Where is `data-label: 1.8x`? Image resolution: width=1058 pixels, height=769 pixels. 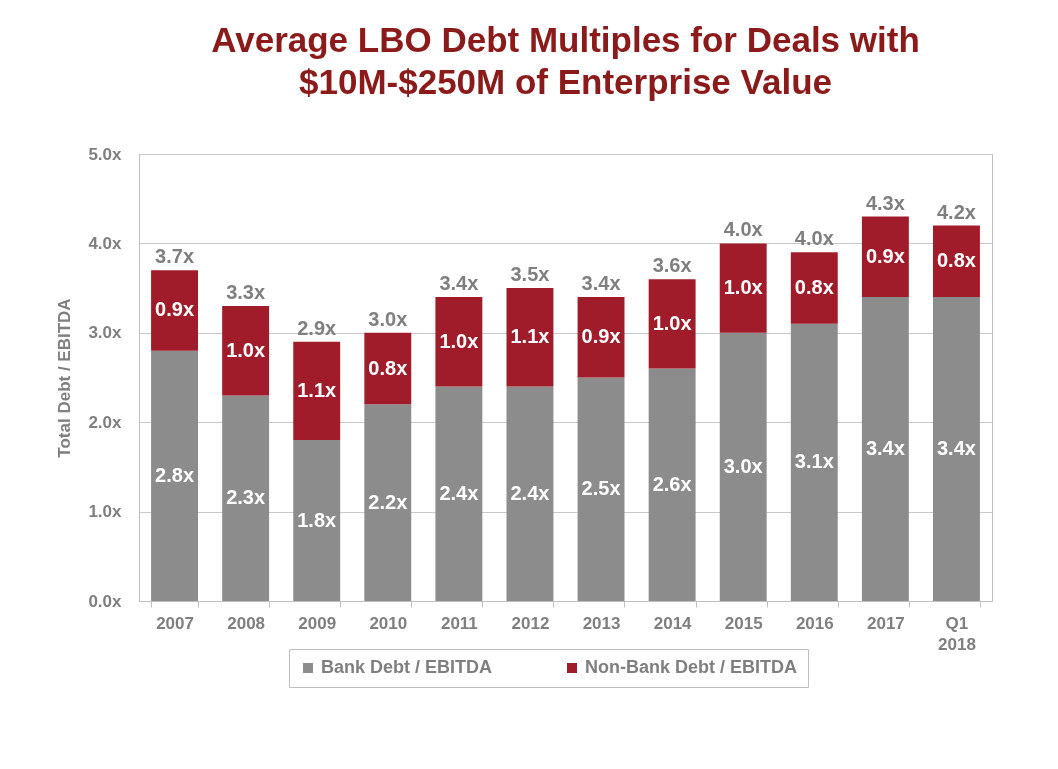
data-label: 1.8x is located at coordinates (317, 519).